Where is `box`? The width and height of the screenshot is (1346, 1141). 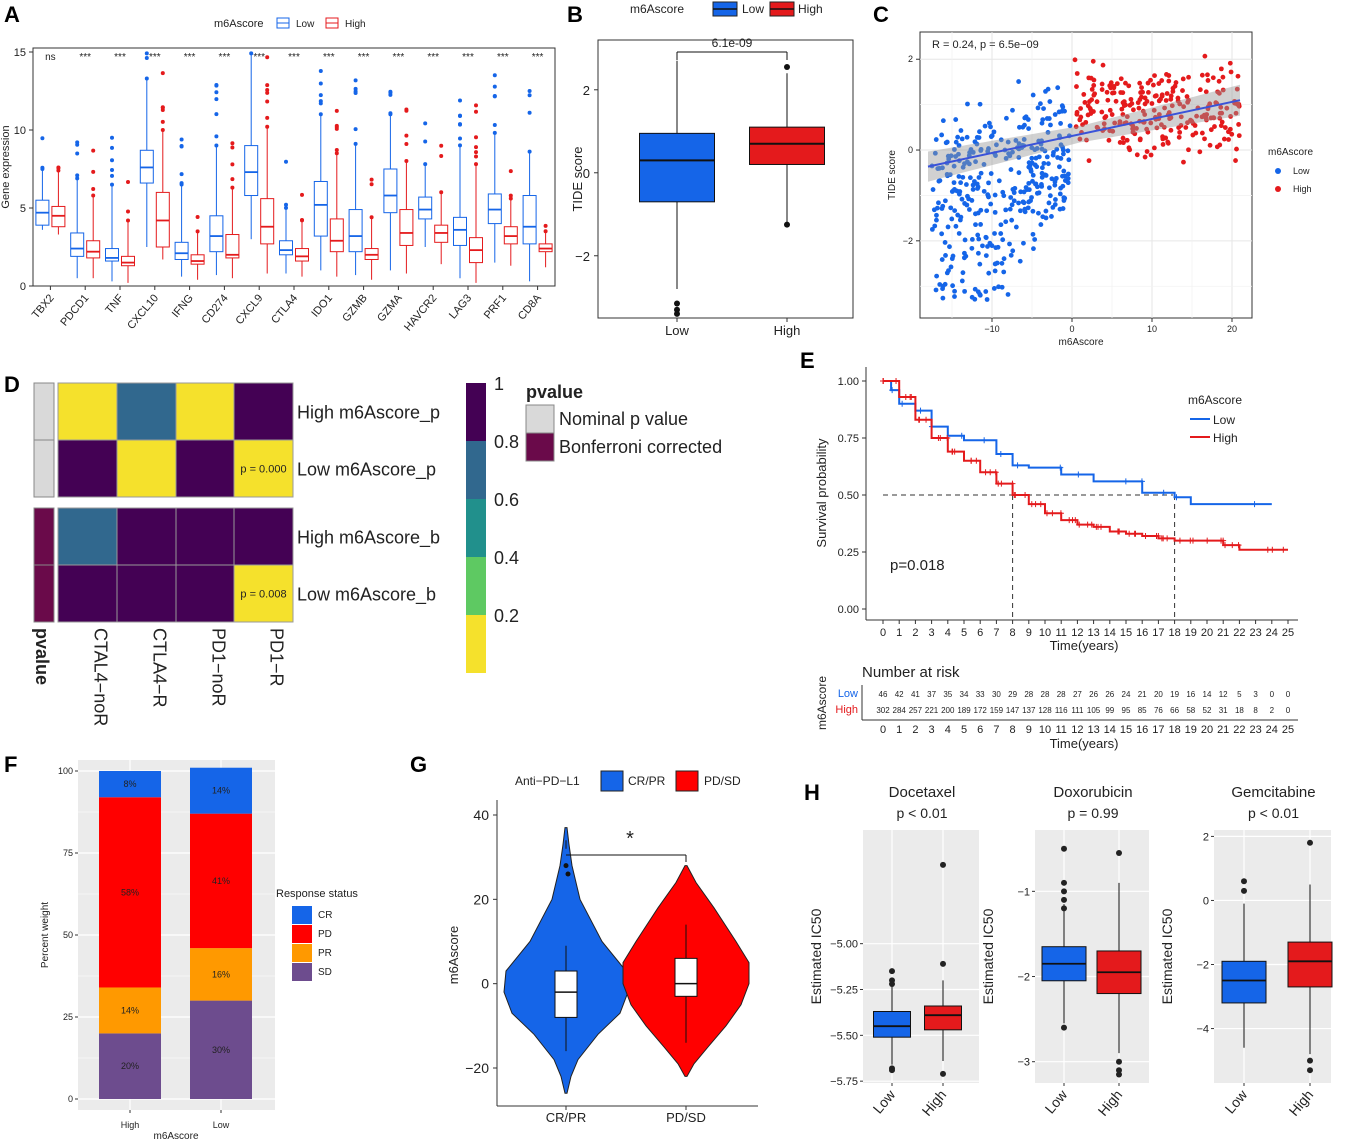
box is located at coordinates (566, 994).